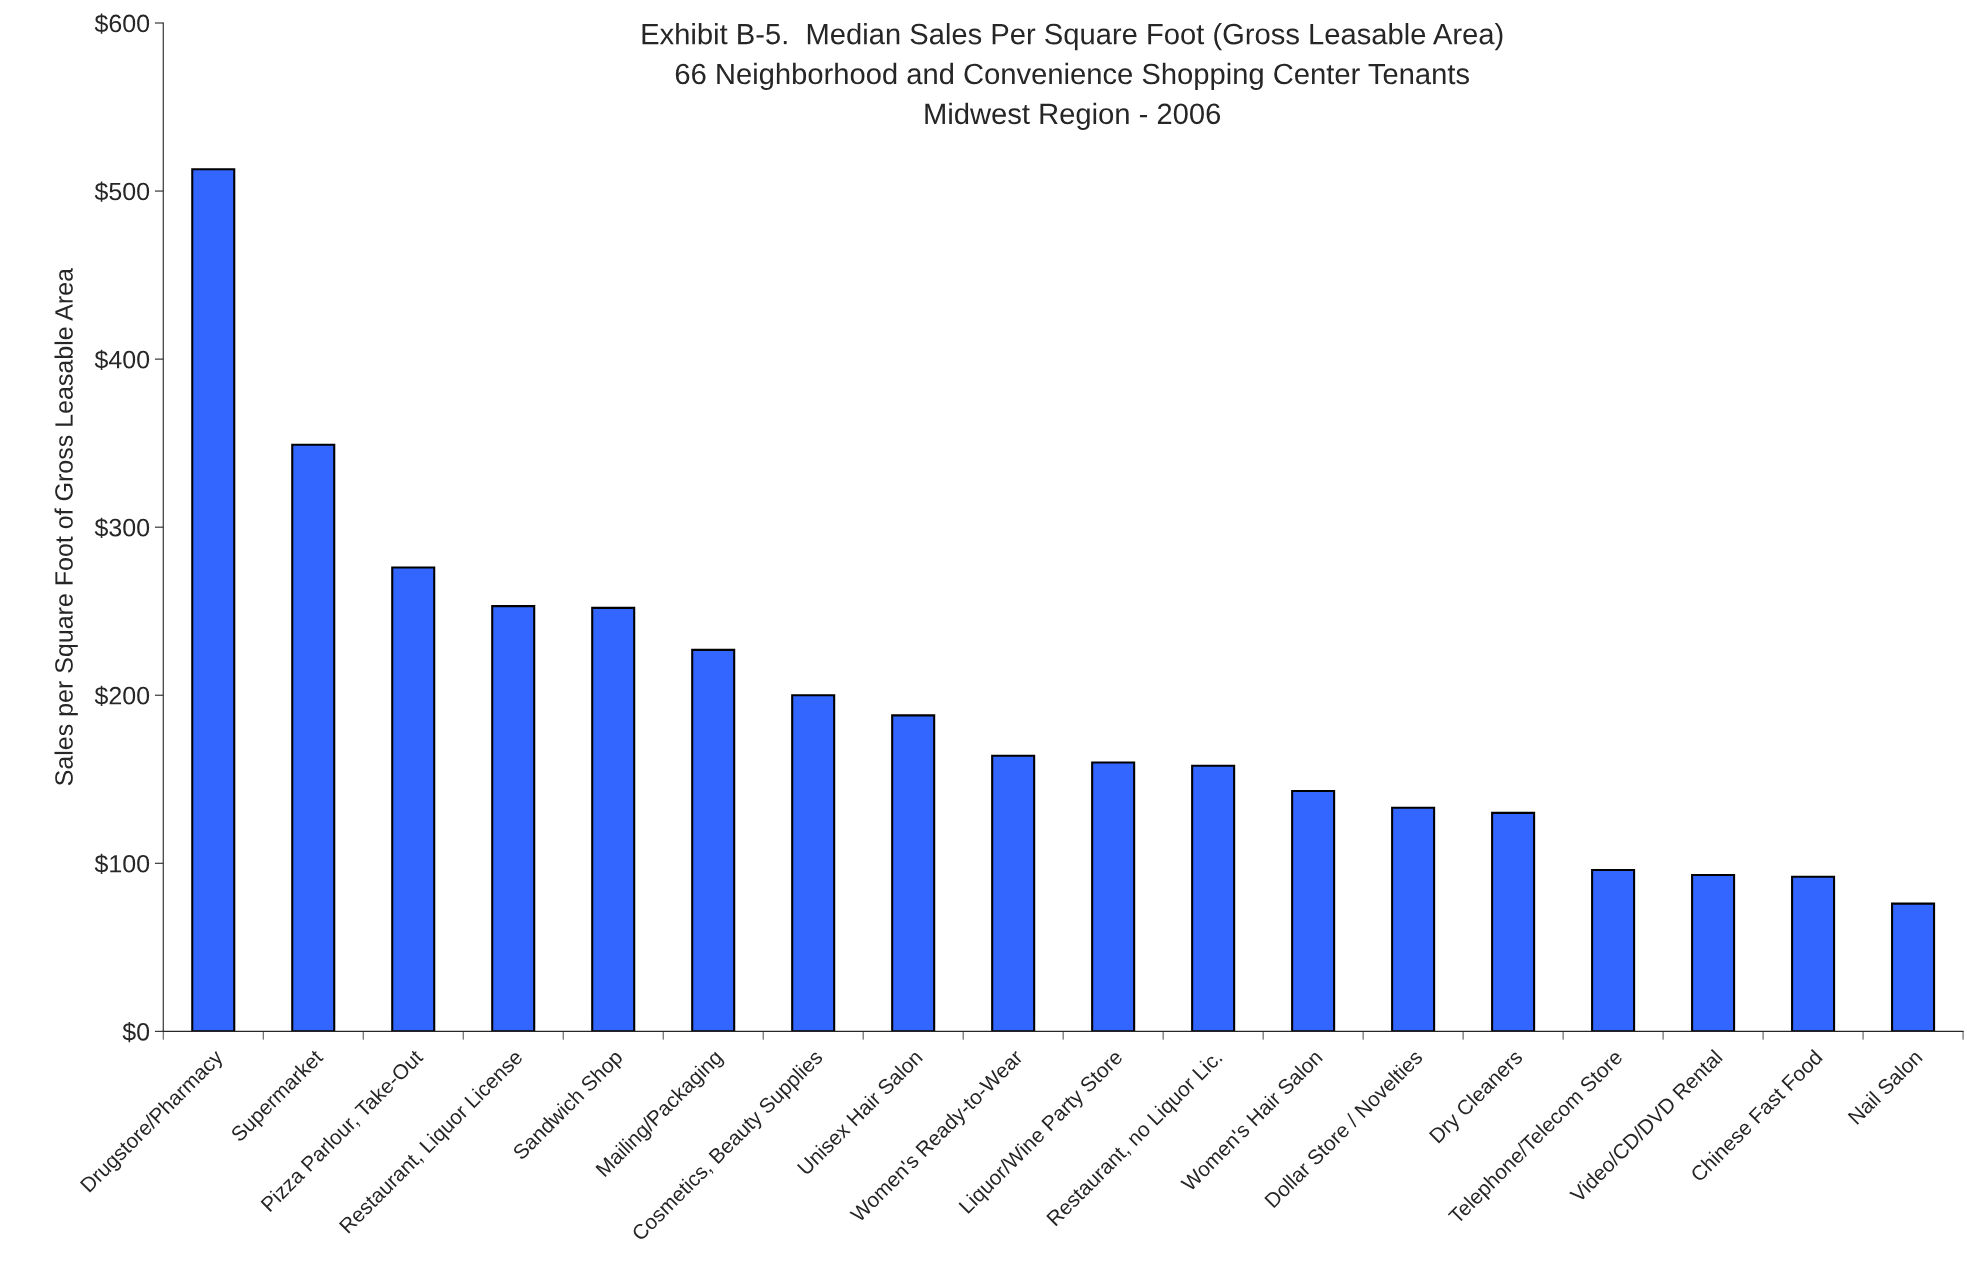  I want to click on y-tick-label: $500, so click(122, 191).